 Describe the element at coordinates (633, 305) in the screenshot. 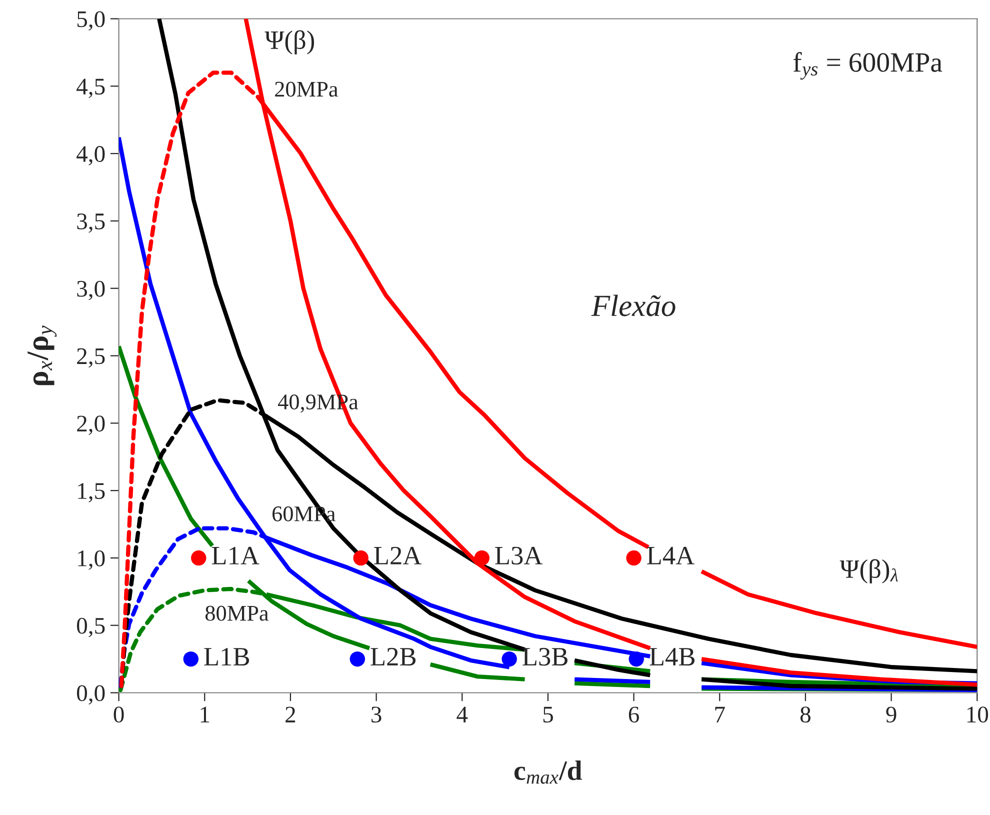

I see `annotation: Flexão` at that location.